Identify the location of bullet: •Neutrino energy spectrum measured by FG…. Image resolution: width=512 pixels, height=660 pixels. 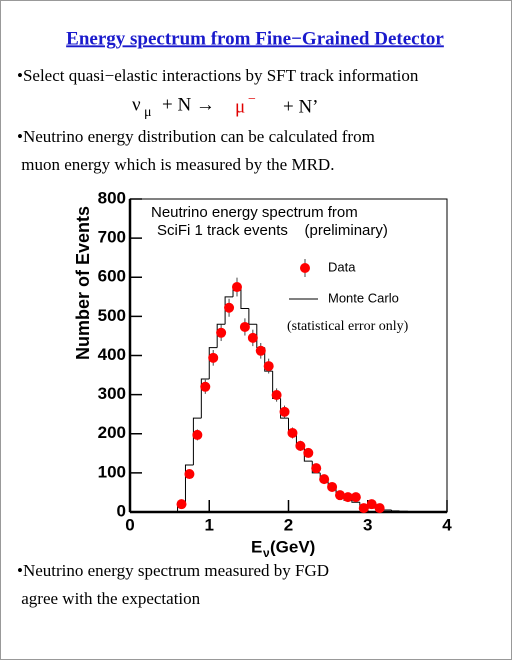
(173, 570).